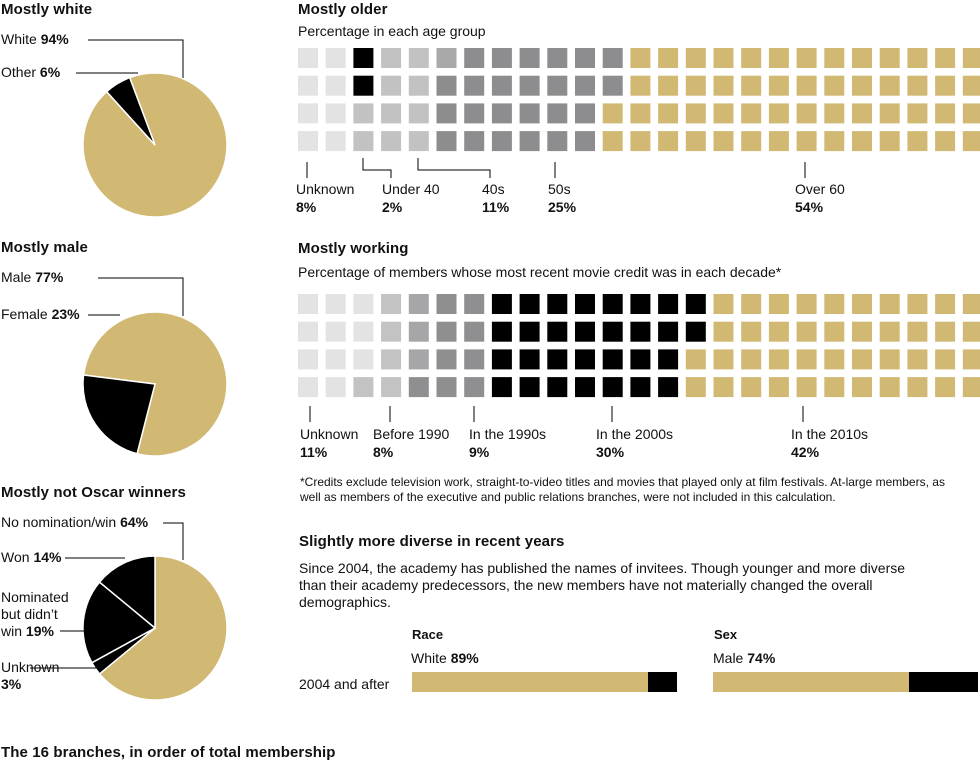 The image size is (980, 762). What do you see at coordinates (662, 682) in the screenshot?
I see `bar-race-other` at bounding box center [662, 682].